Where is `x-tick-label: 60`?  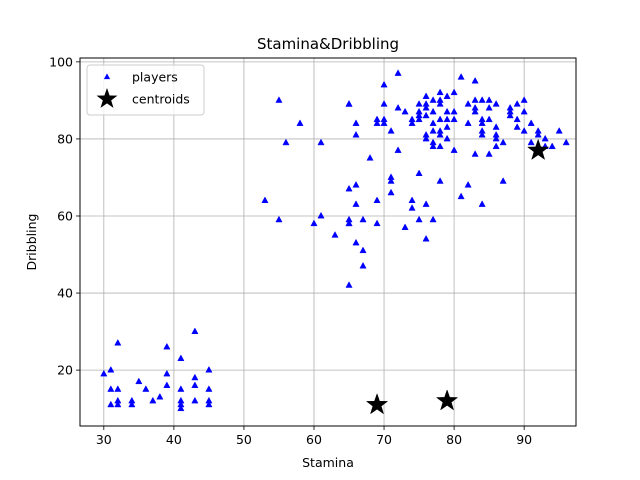
x-tick-label: 60 is located at coordinates (314, 439).